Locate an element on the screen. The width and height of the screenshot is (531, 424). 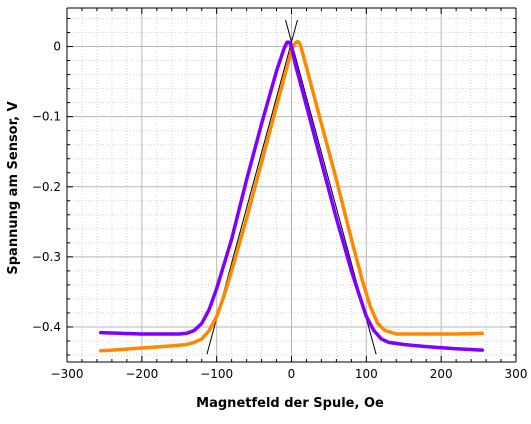
x-tick-label: 200 is located at coordinates (441, 374).